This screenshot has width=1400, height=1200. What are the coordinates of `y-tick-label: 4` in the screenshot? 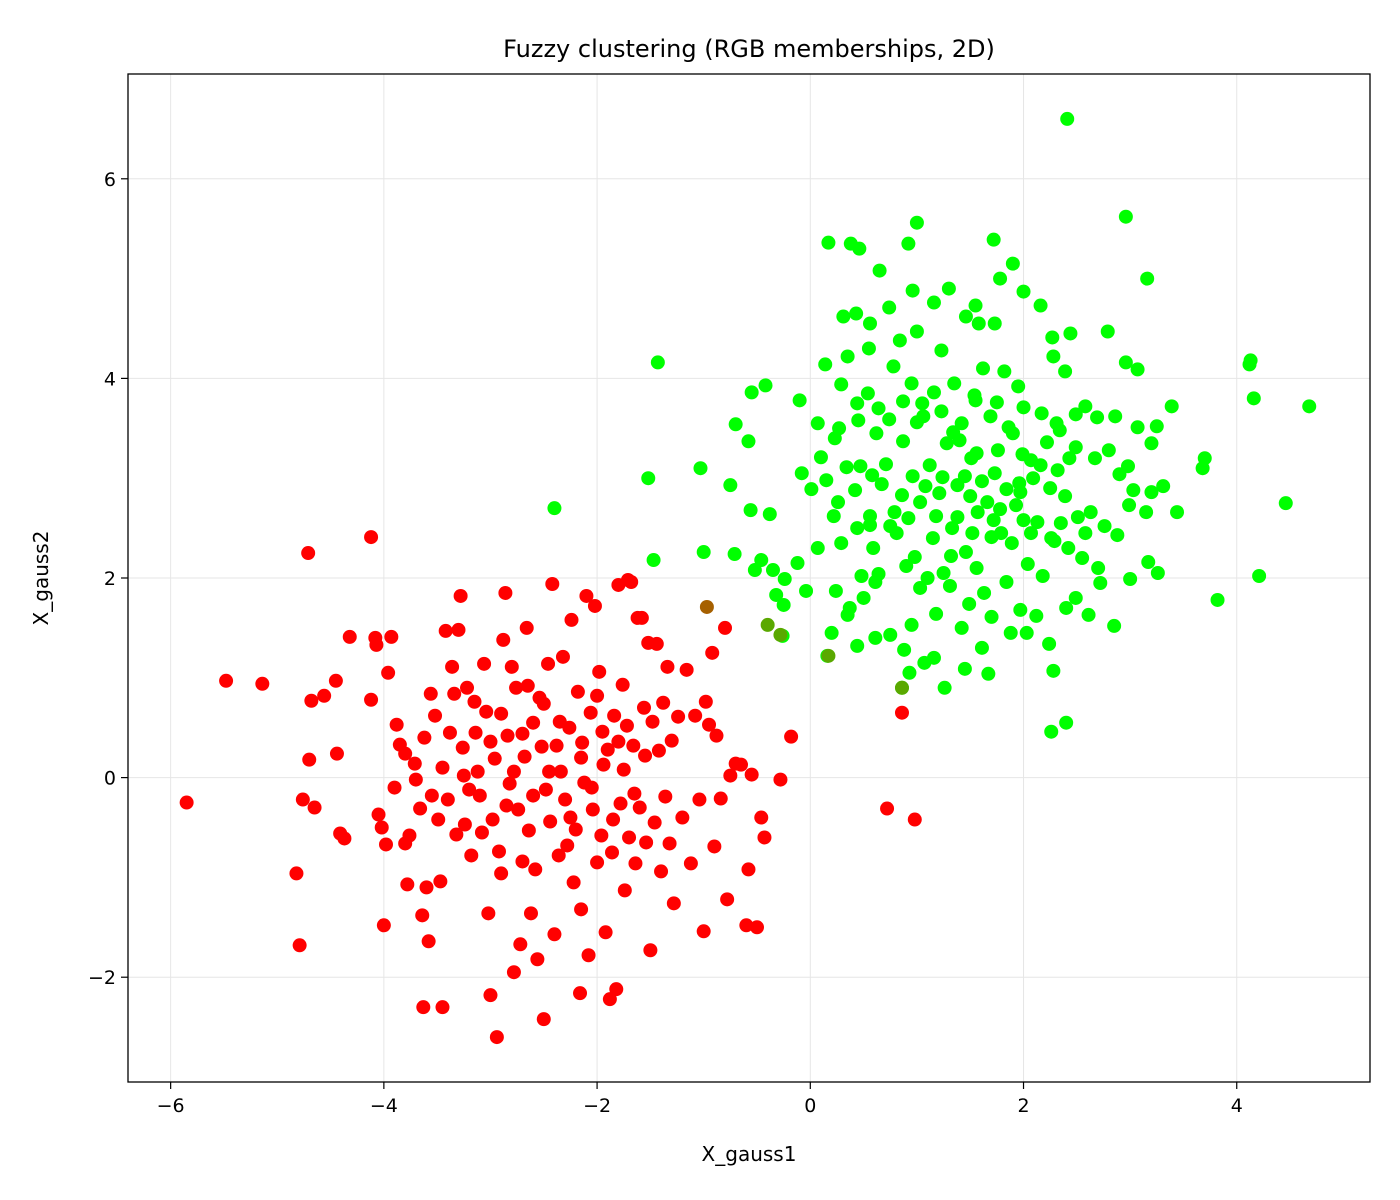 It's located at (110, 379).